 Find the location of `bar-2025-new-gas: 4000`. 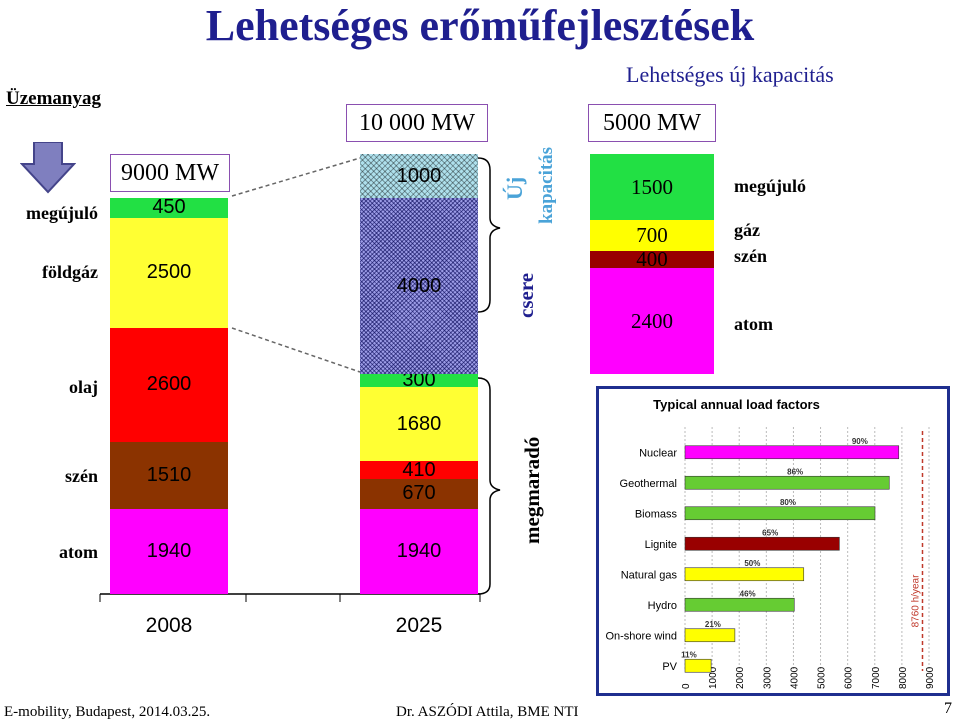

bar-2025-new-gas: 4000 is located at coordinates (419, 286).